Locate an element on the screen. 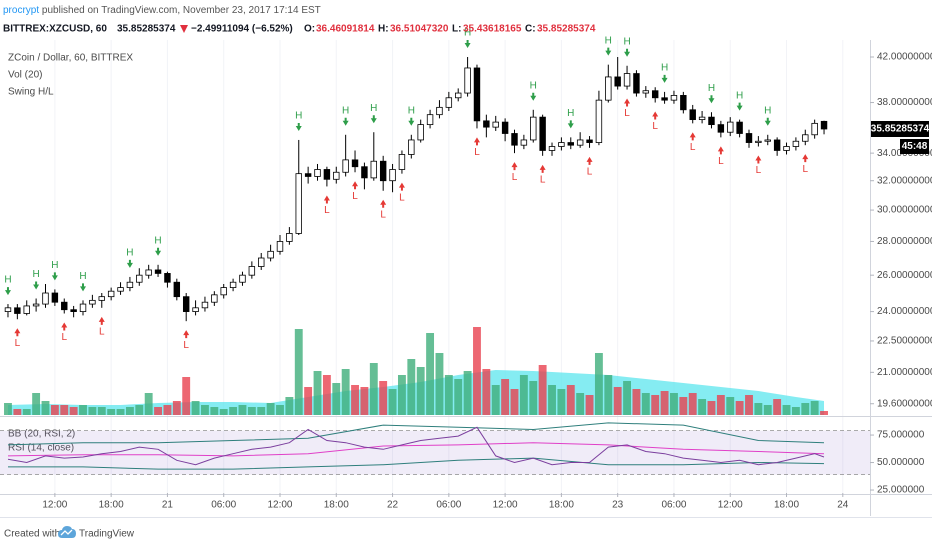 The height and width of the screenshot is (550, 932). y-tick-label: 75.000000 is located at coordinates (901, 435).